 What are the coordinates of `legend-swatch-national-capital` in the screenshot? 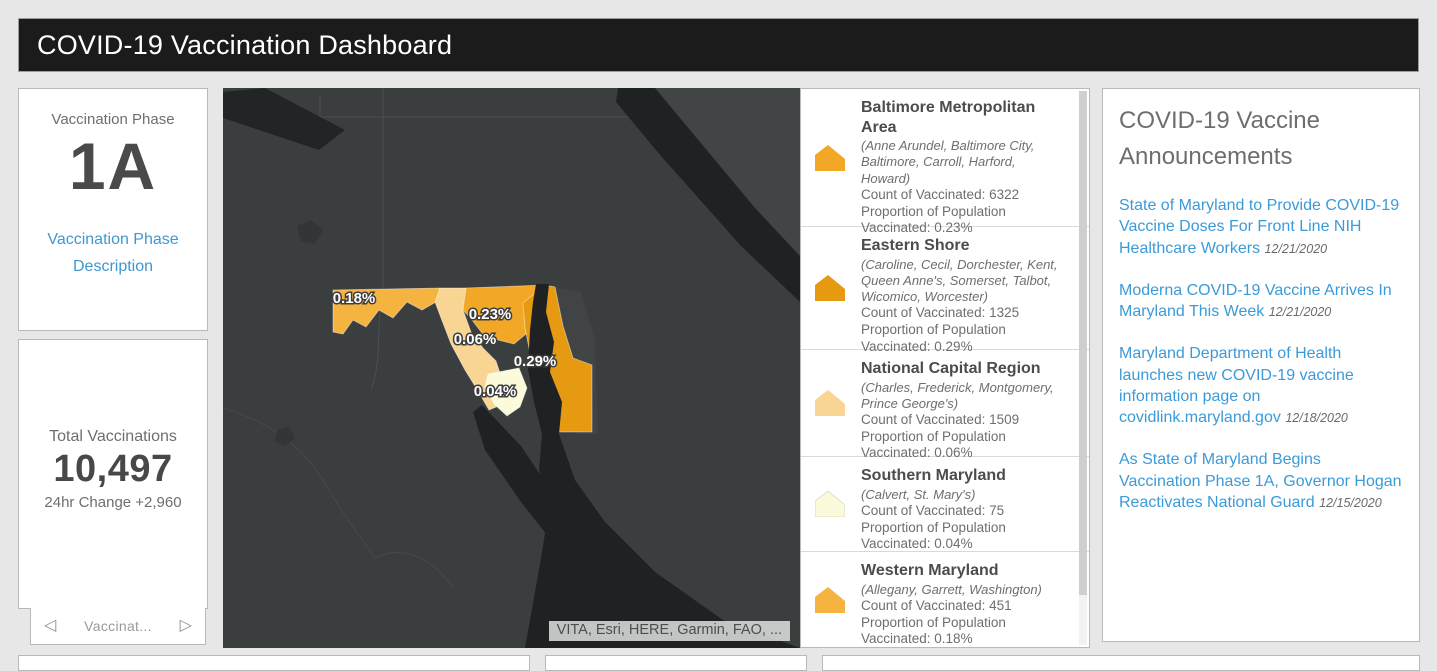 It's located at (838, 403).